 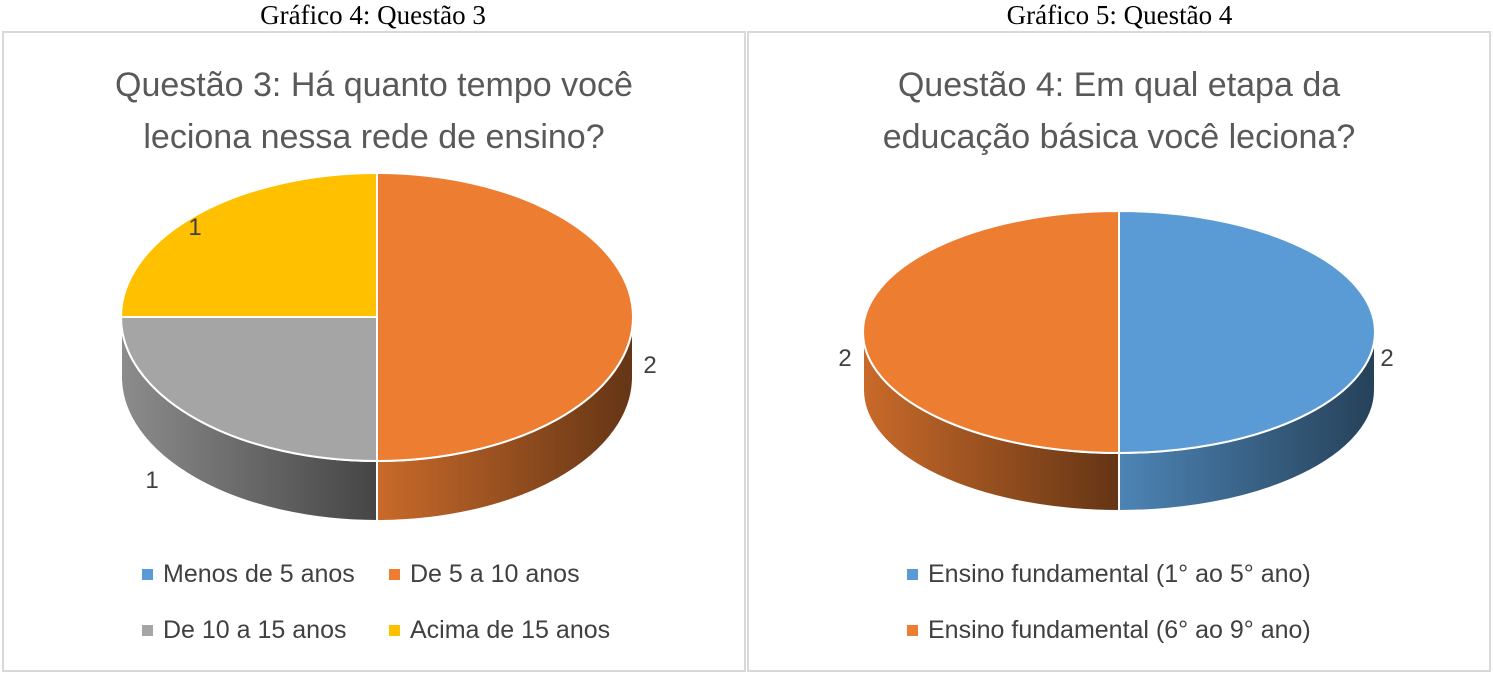 What do you see at coordinates (1119, 630) in the screenshot?
I see `legend-label: Ensino fundamental (6° ao 9° ano)` at bounding box center [1119, 630].